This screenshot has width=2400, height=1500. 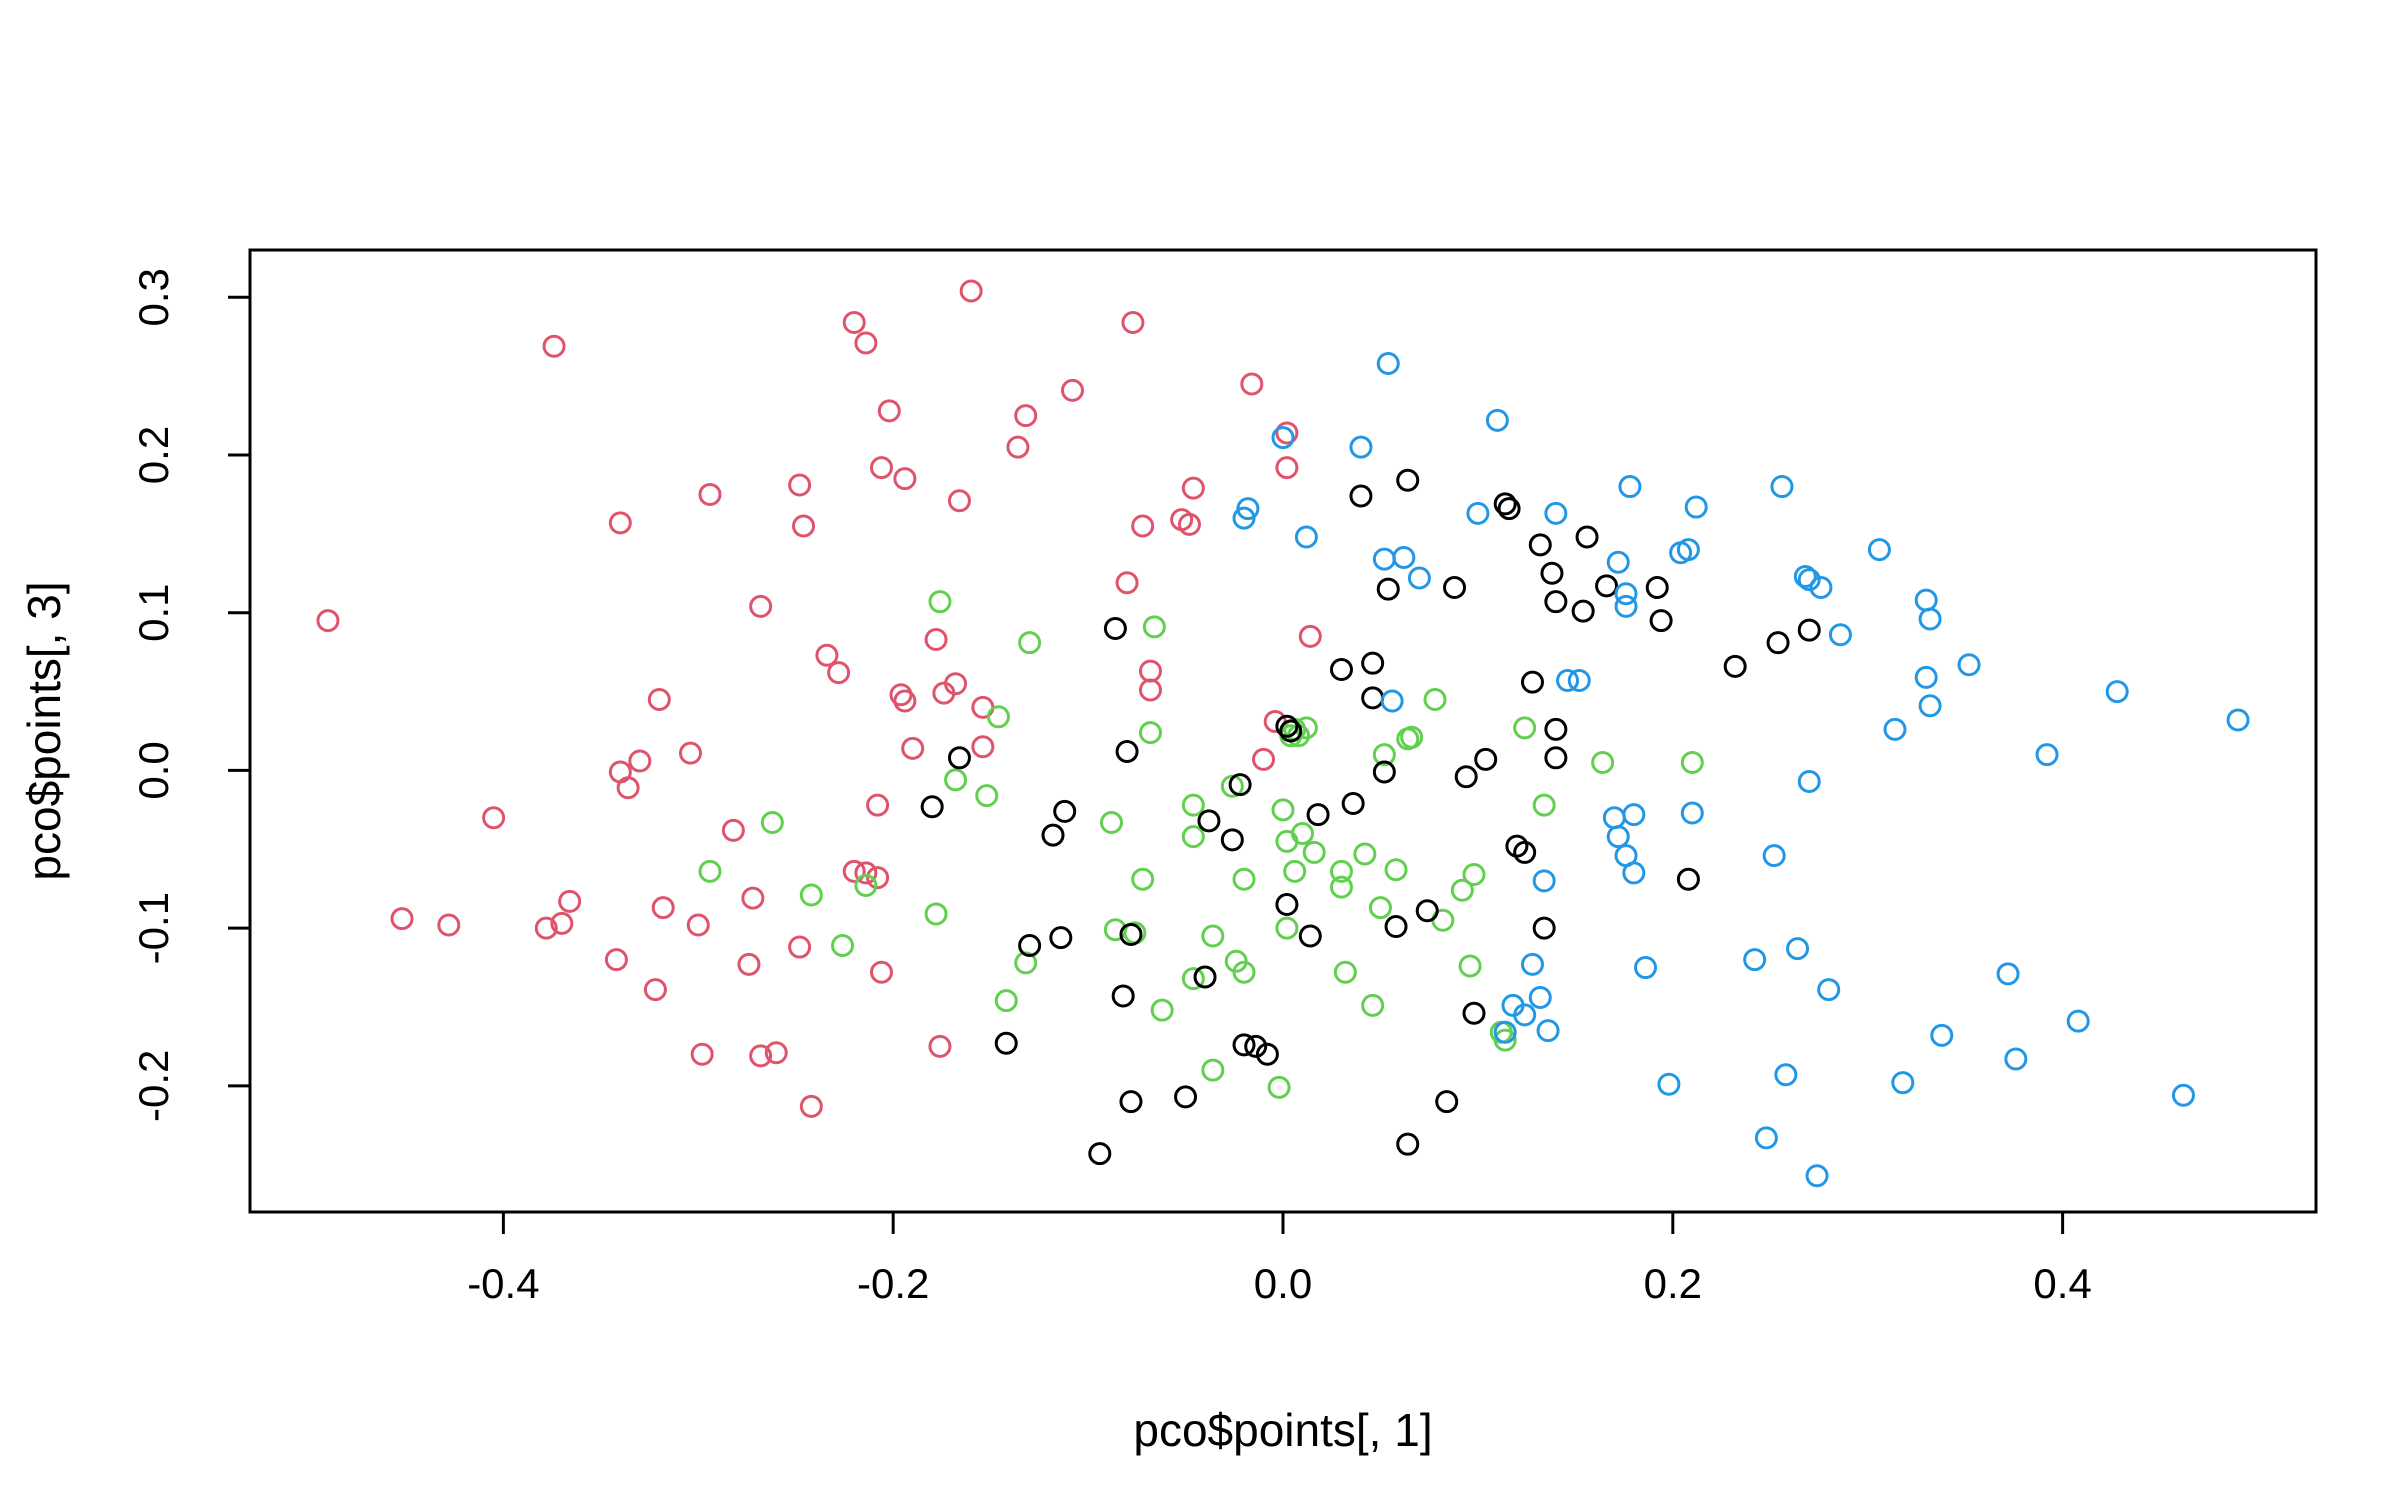 What do you see at coordinates (153, 770) in the screenshot?
I see `y-tick-label: 0.0` at bounding box center [153, 770].